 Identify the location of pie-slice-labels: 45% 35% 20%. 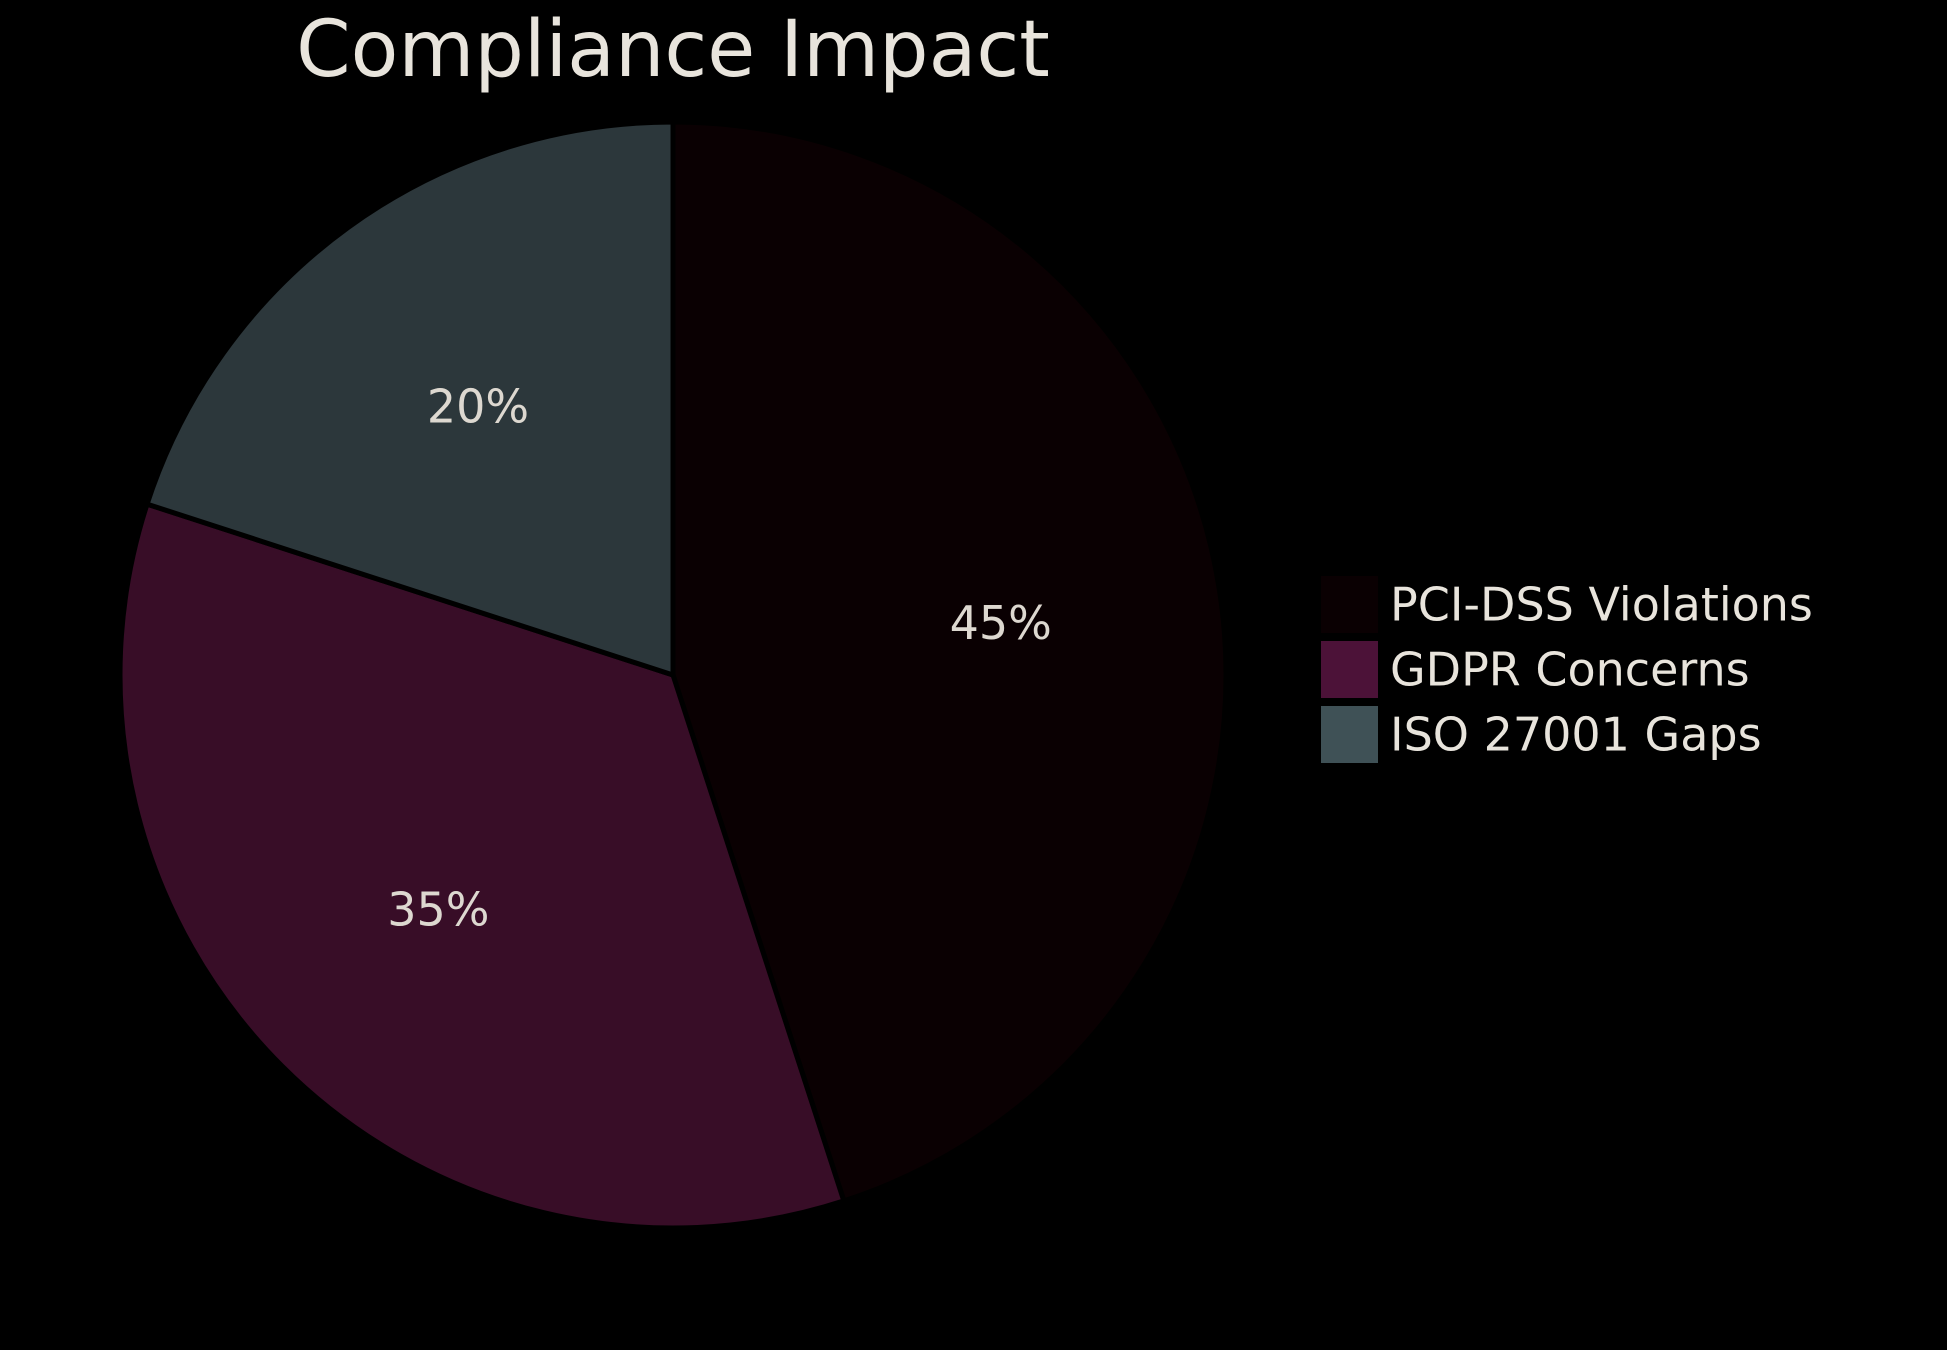
(719, 658).